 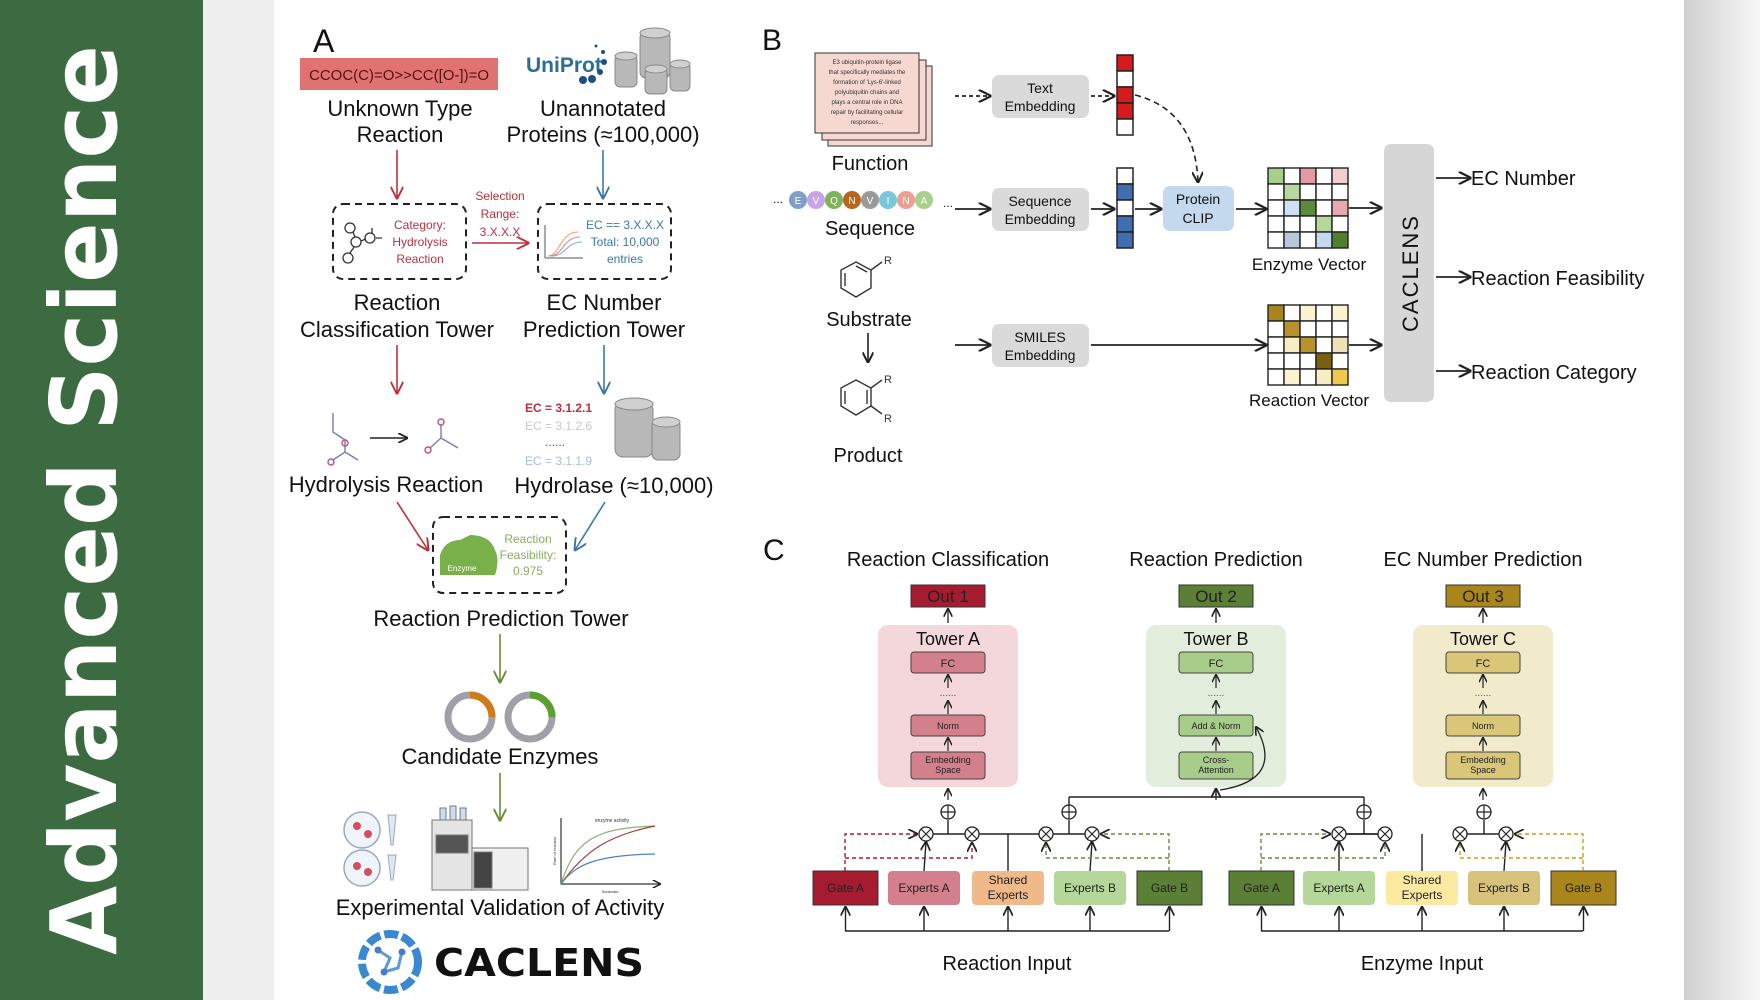 I want to click on caclens-logo: CACLENS, so click(x=501, y=962).